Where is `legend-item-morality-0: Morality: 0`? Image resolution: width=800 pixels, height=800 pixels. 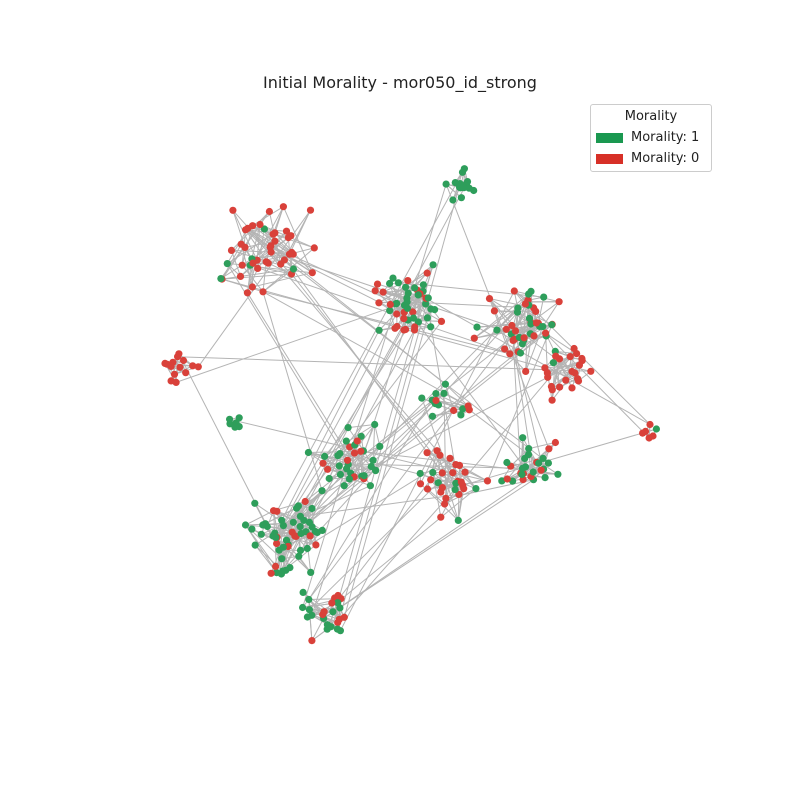
legend-item-morality-0: Morality: 0 is located at coordinates (651, 158).